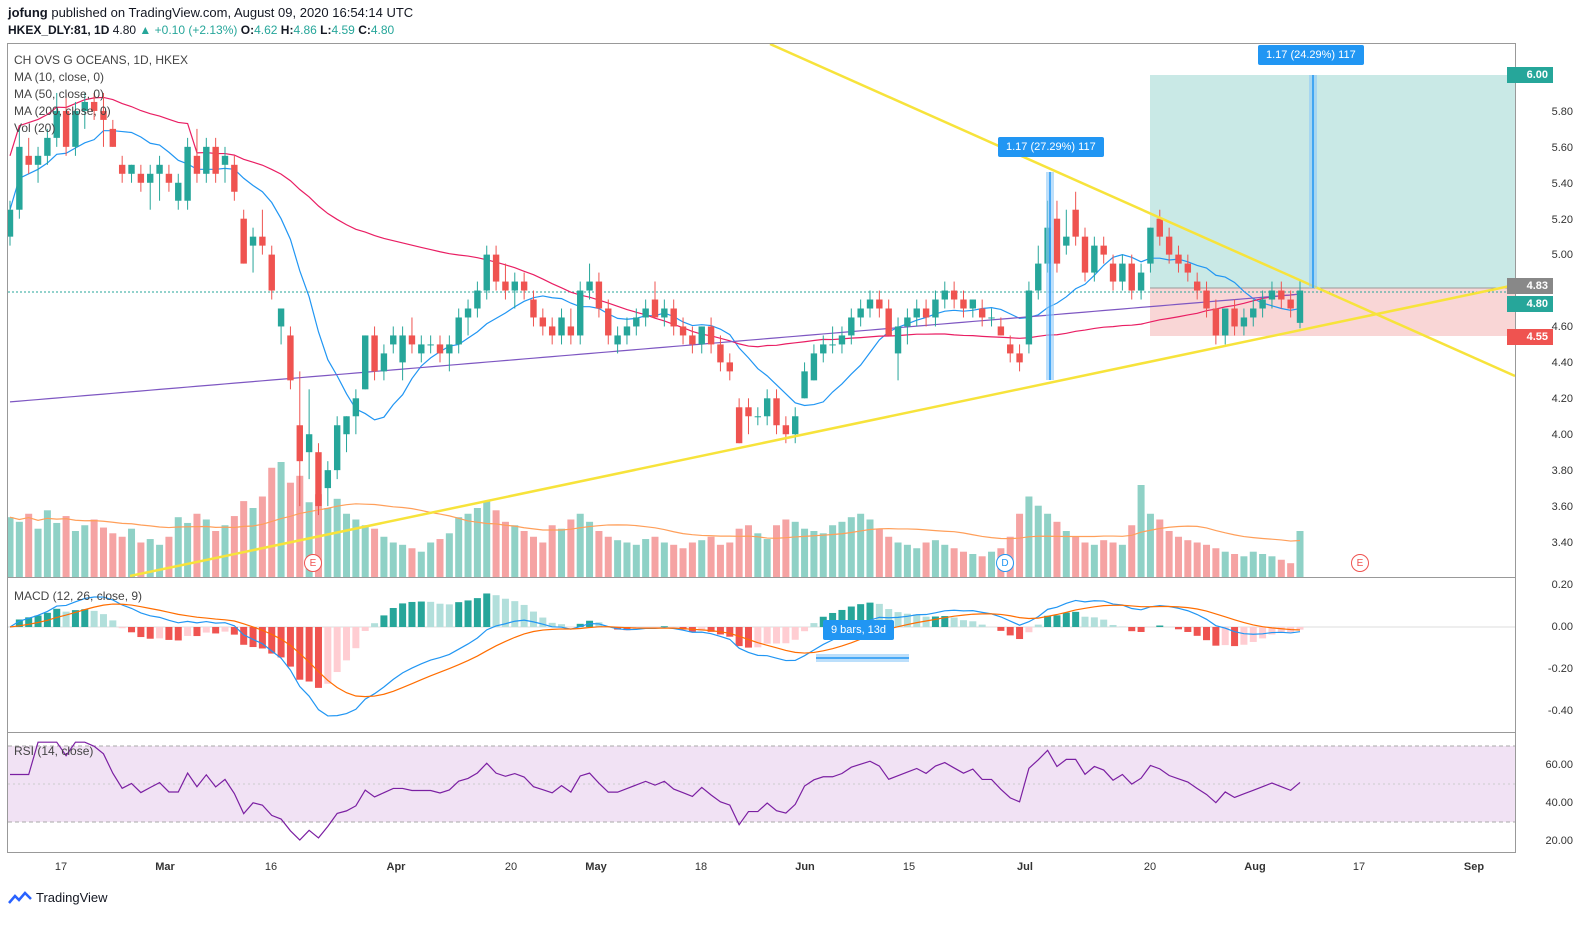  I want to click on dividend-event: D, so click(1005, 563).